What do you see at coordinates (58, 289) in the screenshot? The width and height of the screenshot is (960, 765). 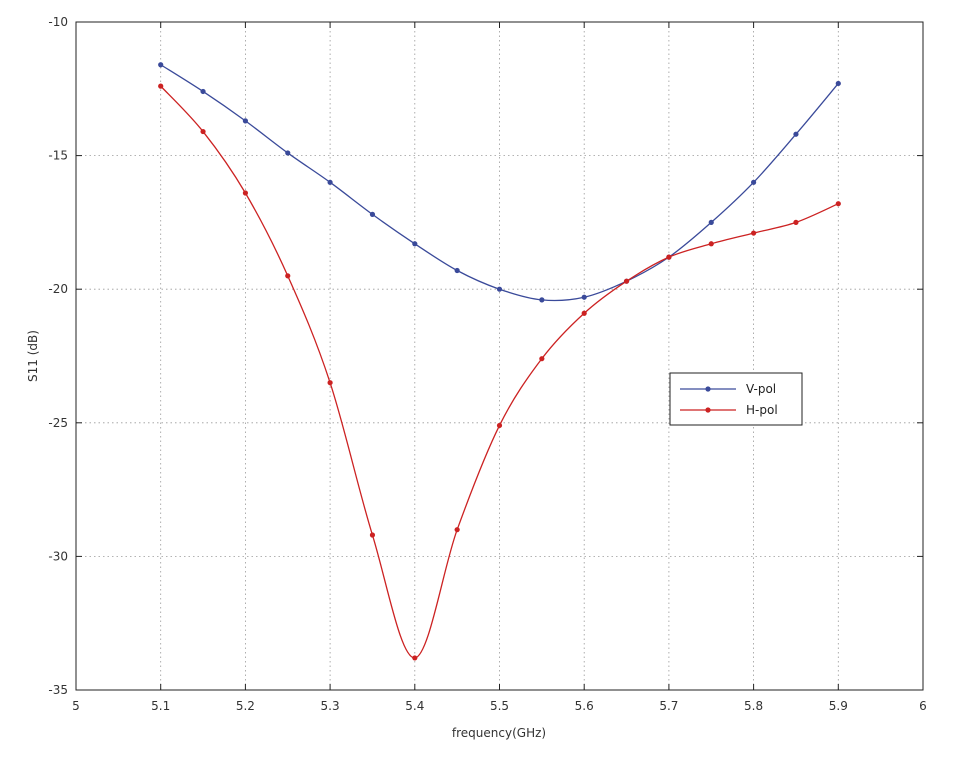 I see `y-tick-label: -20` at bounding box center [58, 289].